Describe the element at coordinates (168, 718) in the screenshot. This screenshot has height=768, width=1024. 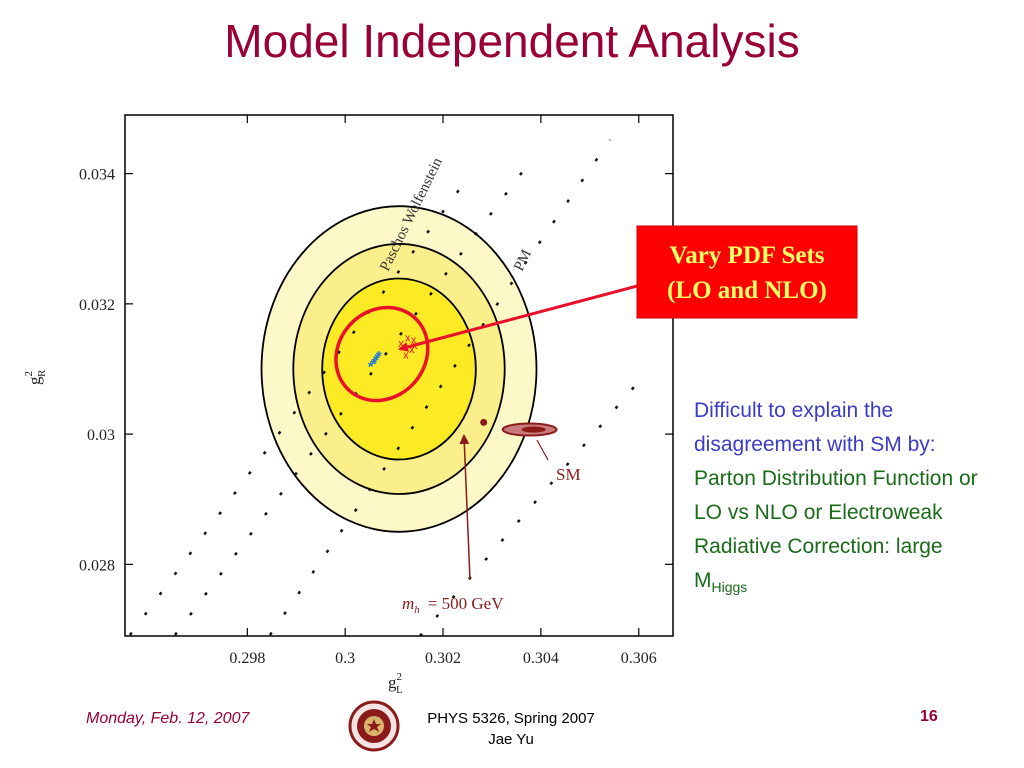
I see `footer-date: Monday, Feb. 12, 2007` at that location.